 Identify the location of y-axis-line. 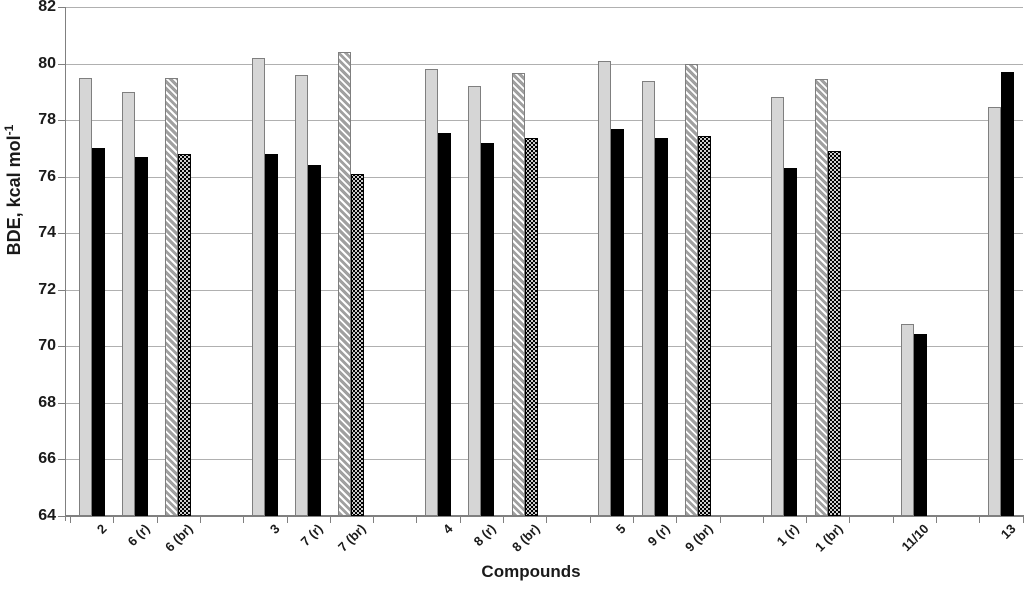
(65, 264).